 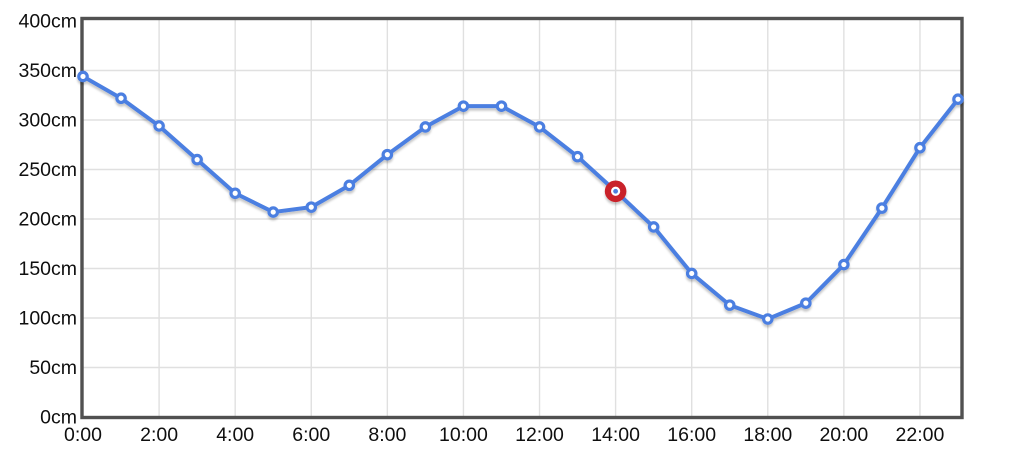 What do you see at coordinates (844, 264) in the screenshot?
I see `data-point-20:00` at bounding box center [844, 264].